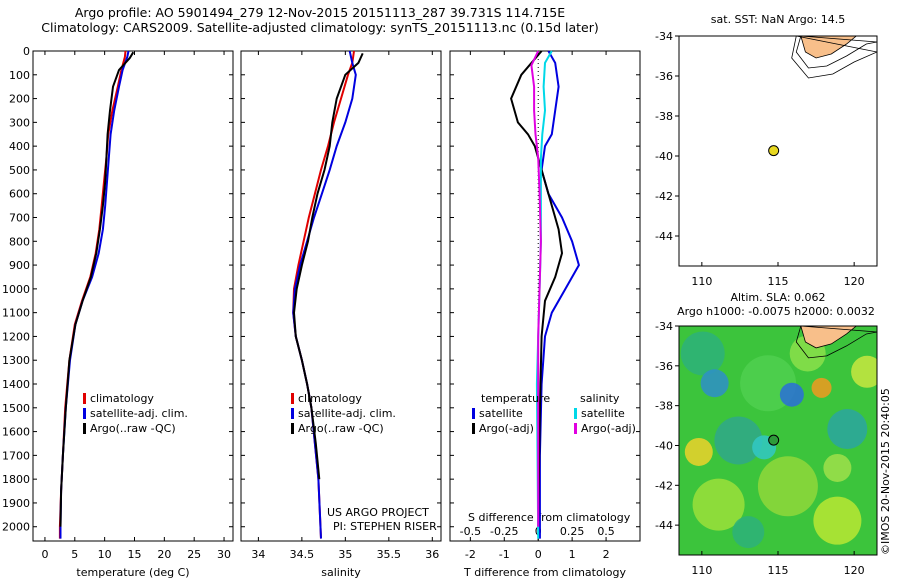 The height and width of the screenshot is (580, 900). I want to click on y-tick-label: -42, so click(664, 196).